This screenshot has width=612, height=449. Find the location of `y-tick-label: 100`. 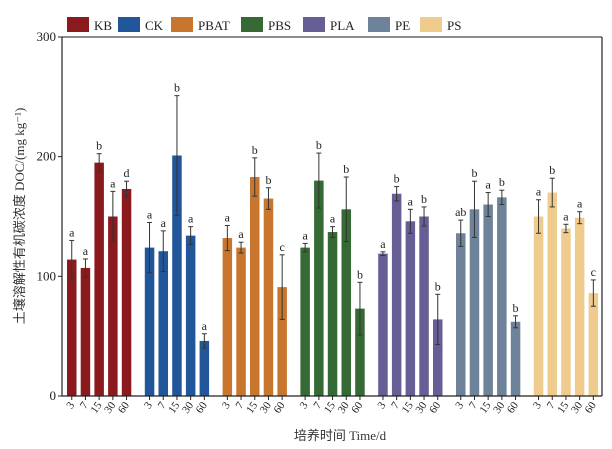

y-tick-label: 100 is located at coordinates (47, 275).